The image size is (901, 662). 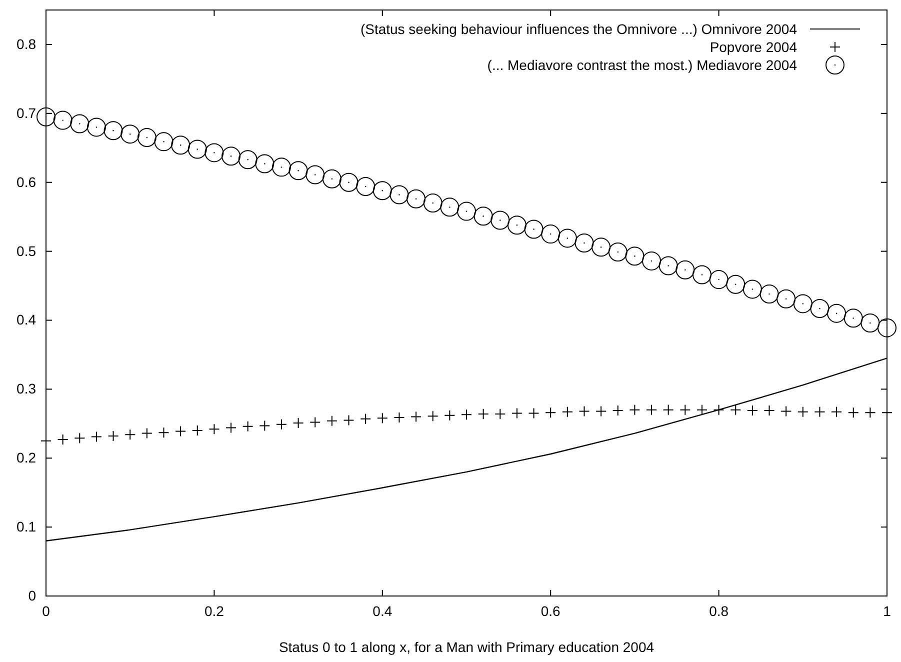 What do you see at coordinates (26, 526) in the screenshot?
I see `y-tick-label: 0.1` at bounding box center [26, 526].